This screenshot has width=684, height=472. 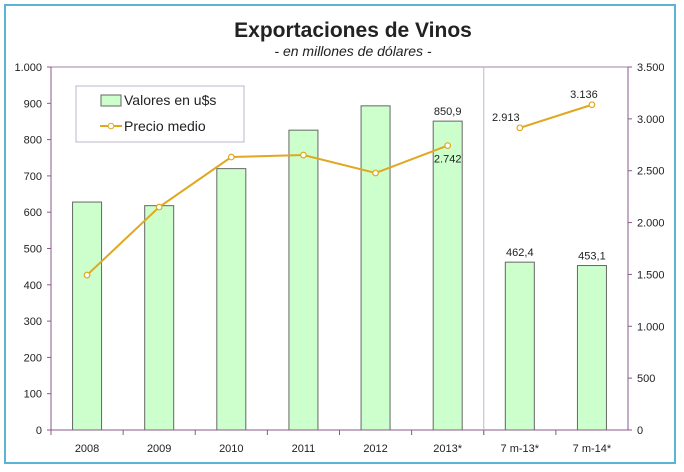 I want to click on left-axis-tick-label: 100, so click(x=33, y=395).